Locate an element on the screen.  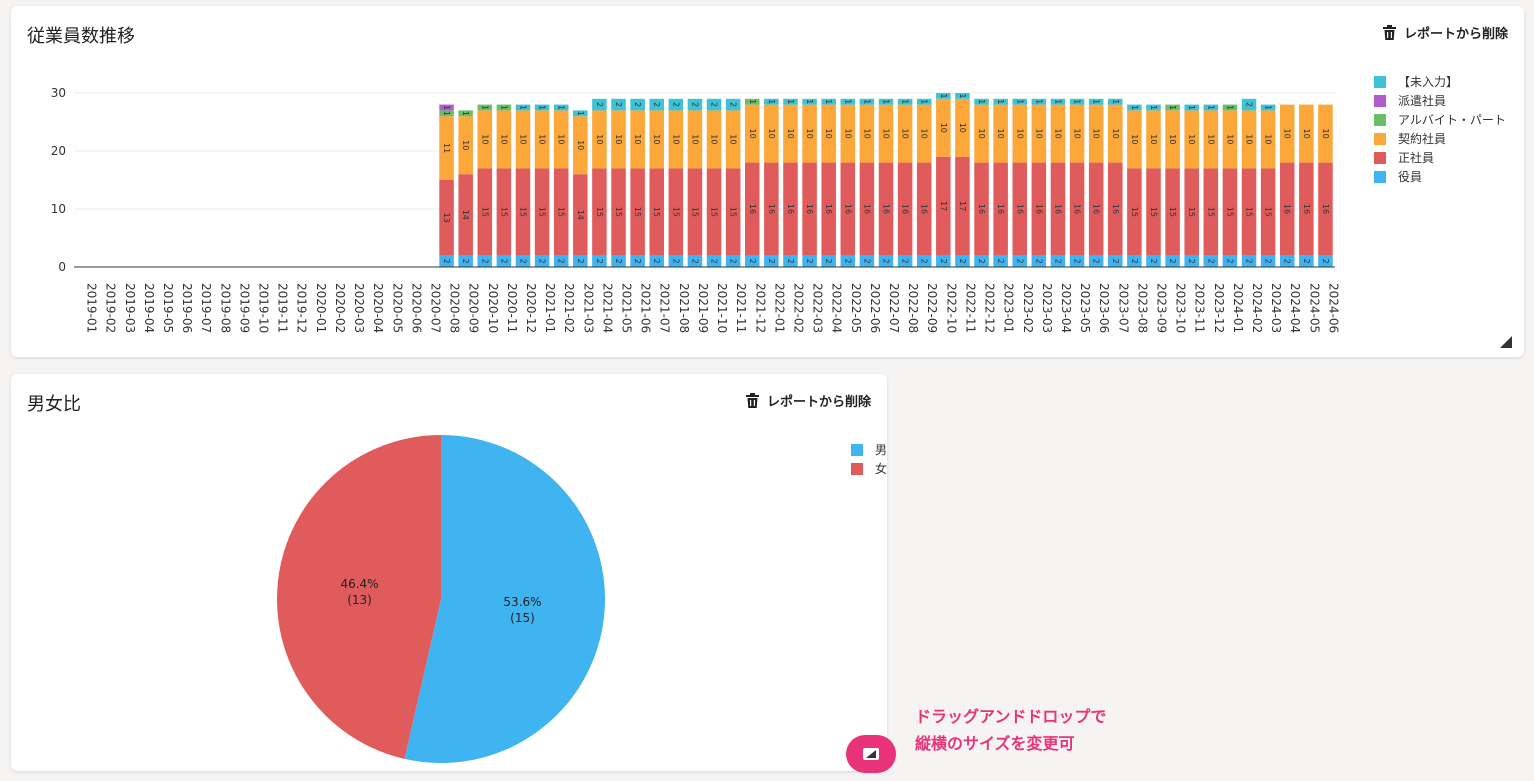
x-tick-label: 2022-04 is located at coordinates (837, 308).